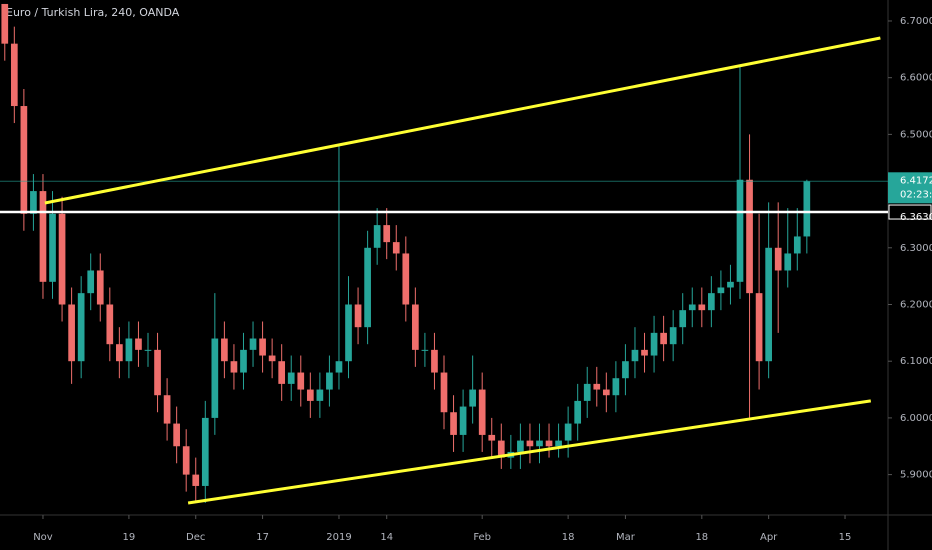 This screenshot has width=932, height=550. I want to click on x-tick-label: 15, so click(845, 537).